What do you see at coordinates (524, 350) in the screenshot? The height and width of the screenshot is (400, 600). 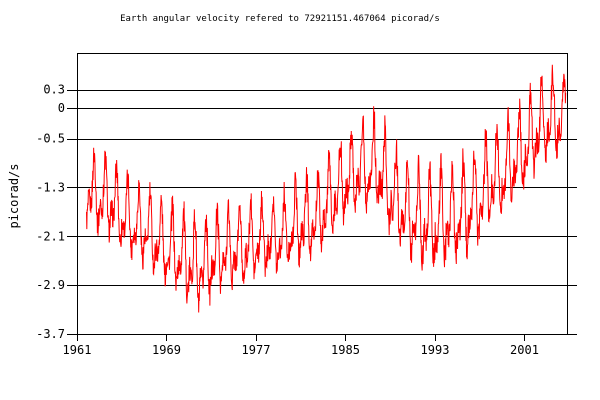 I see `x-tick-label: 2001` at bounding box center [524, 350].